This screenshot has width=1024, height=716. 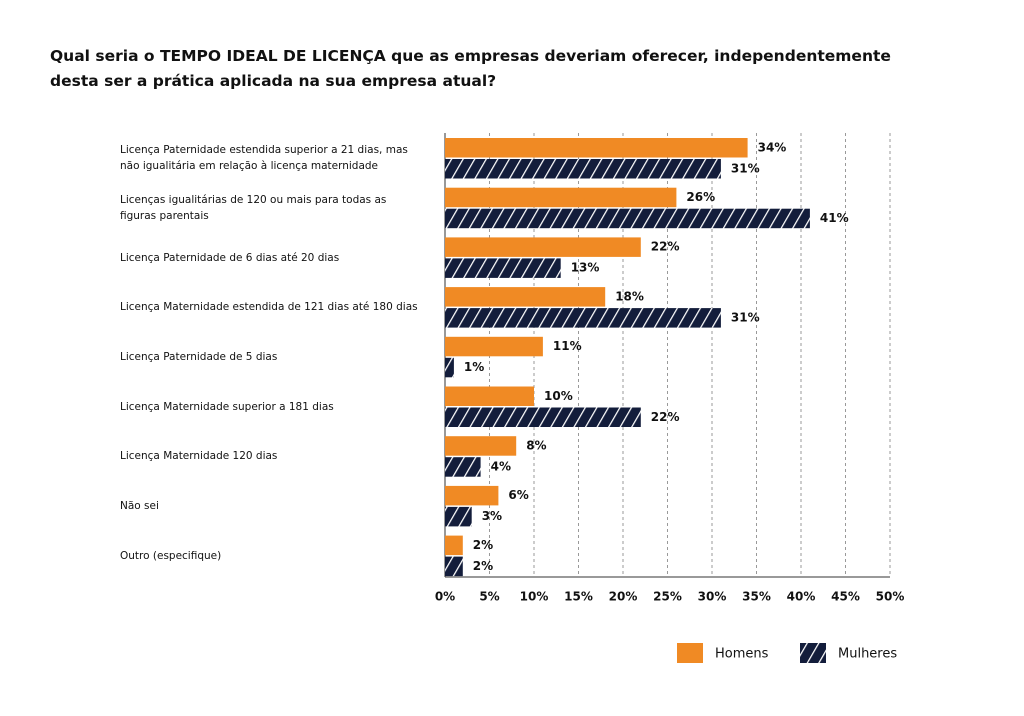 What do you see at coordinates (867, 654) in the screenshot?
I see `legend-label: Mulheres` at bounding box center [867, 654].